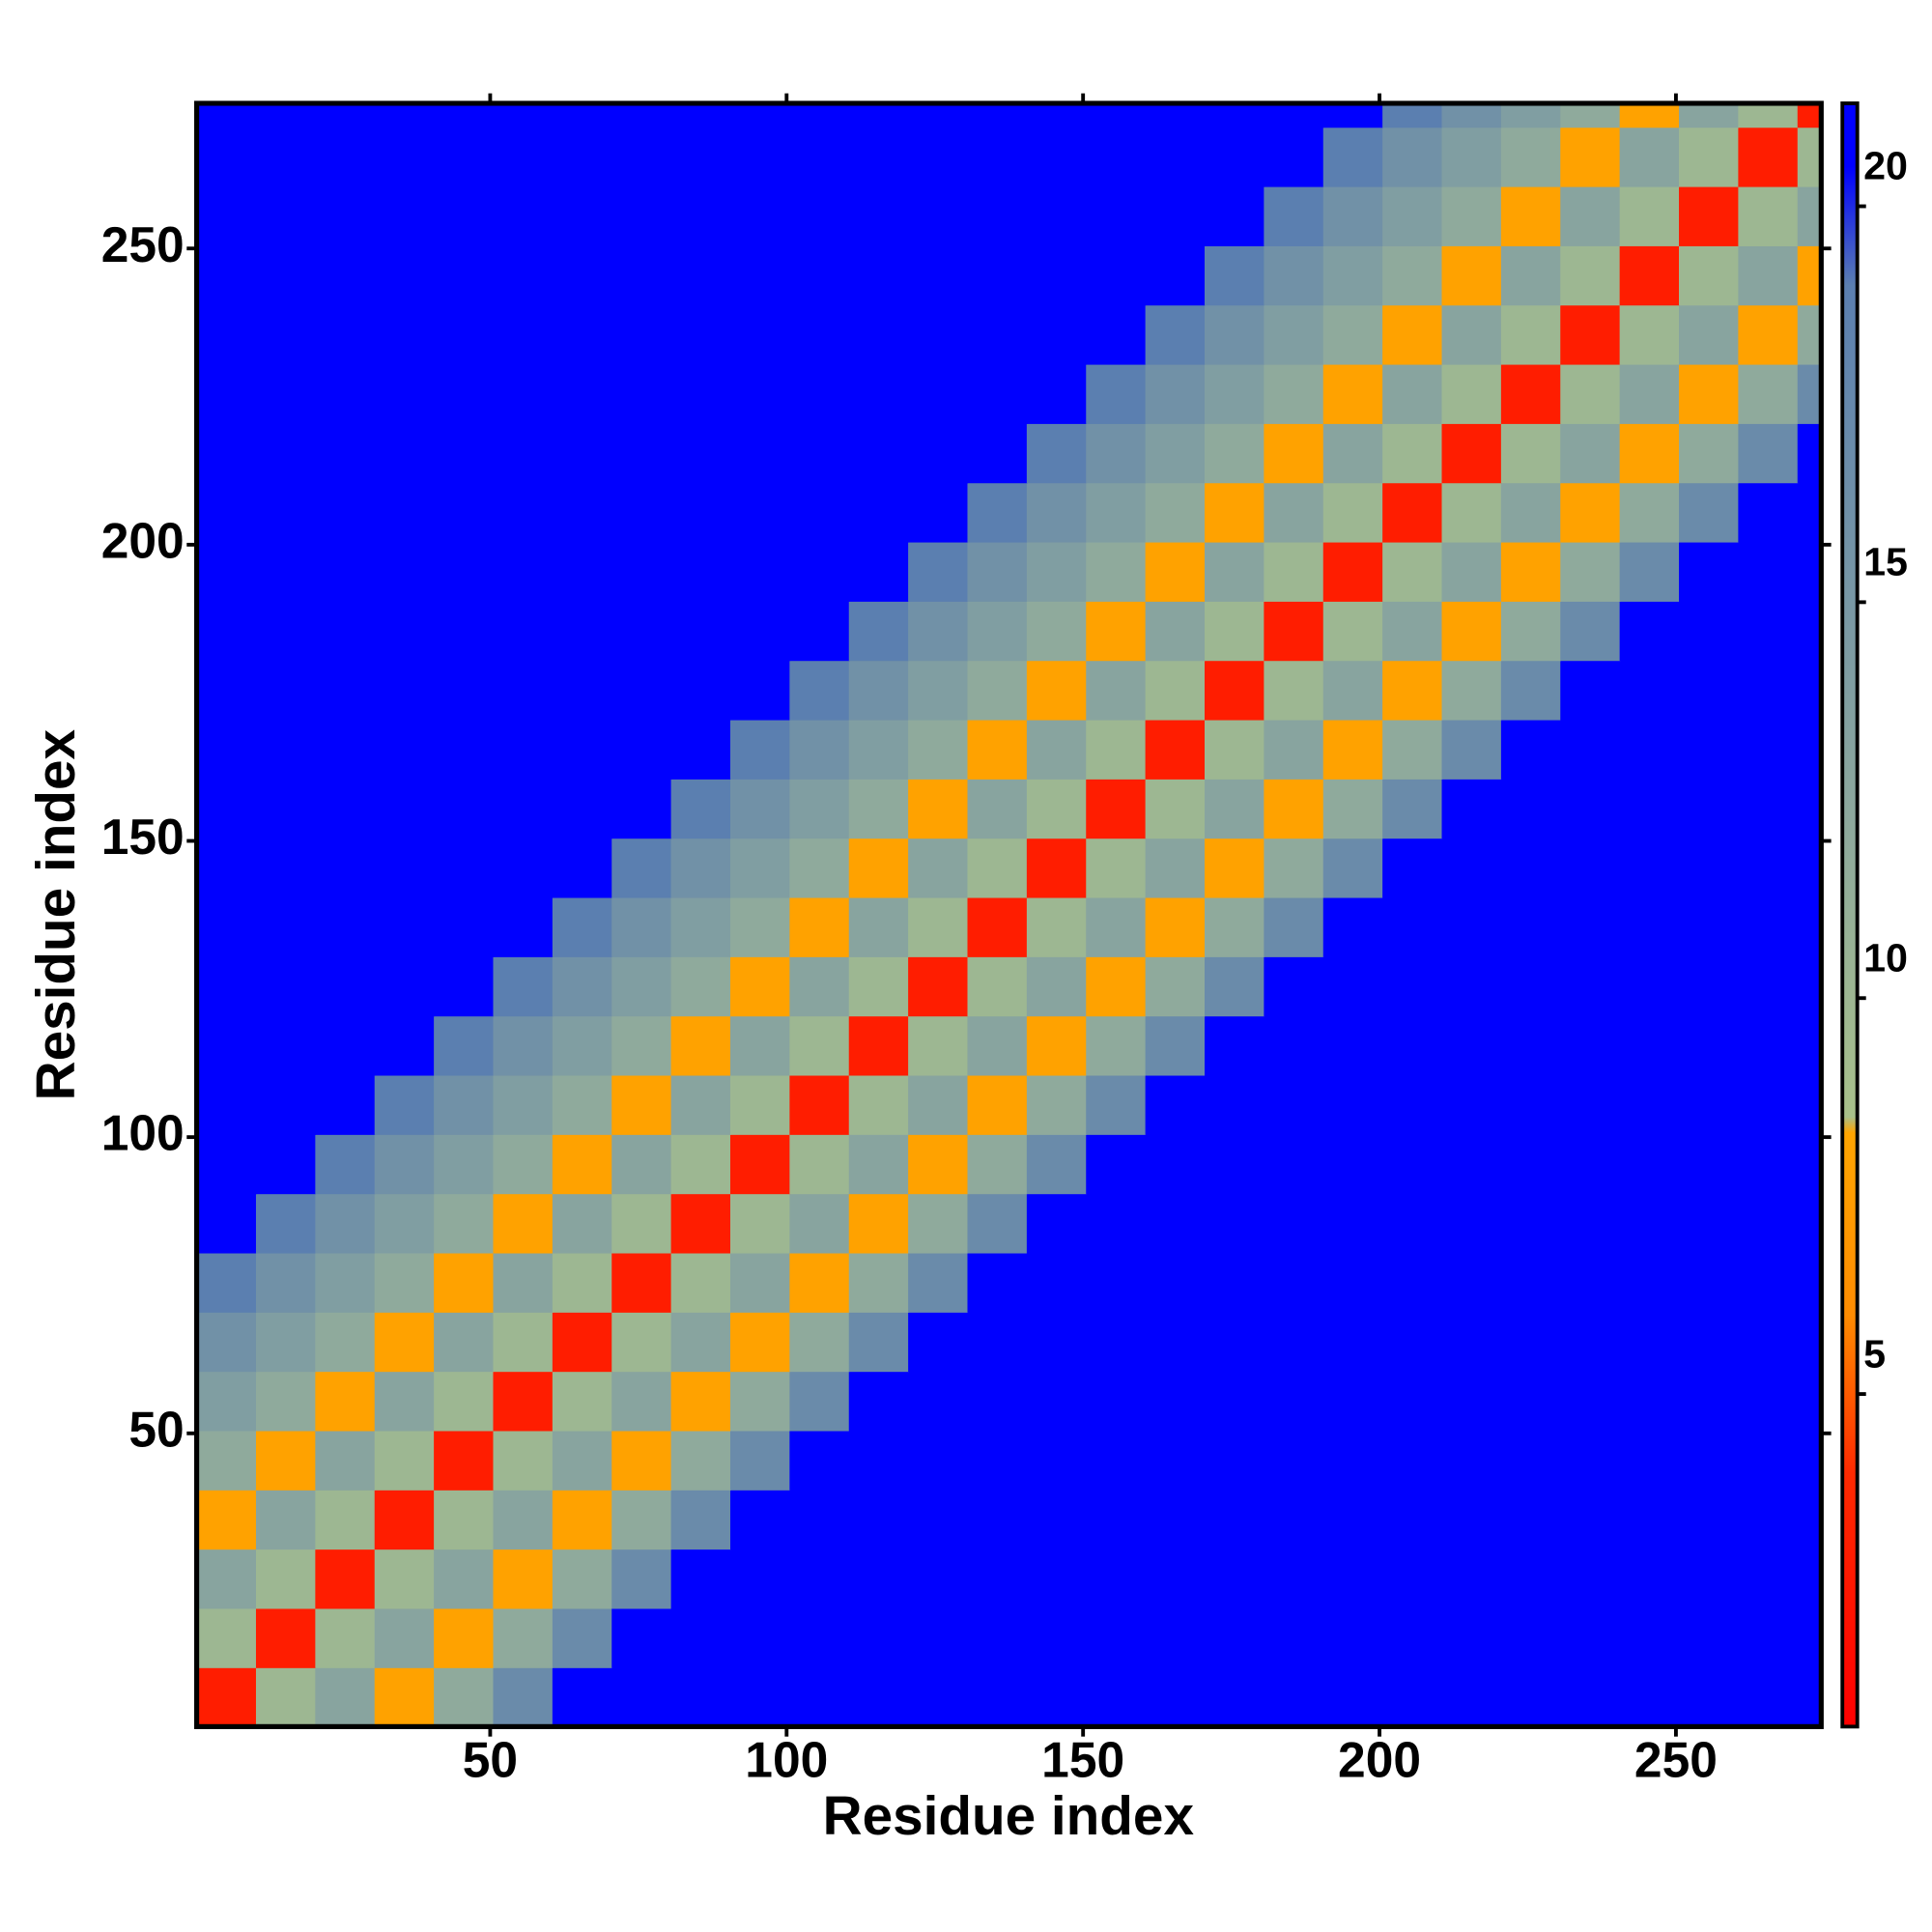  Describe the element at coordinates (1676, 1760) in the screenshot. I see `x-tick-label: 250` at that location.